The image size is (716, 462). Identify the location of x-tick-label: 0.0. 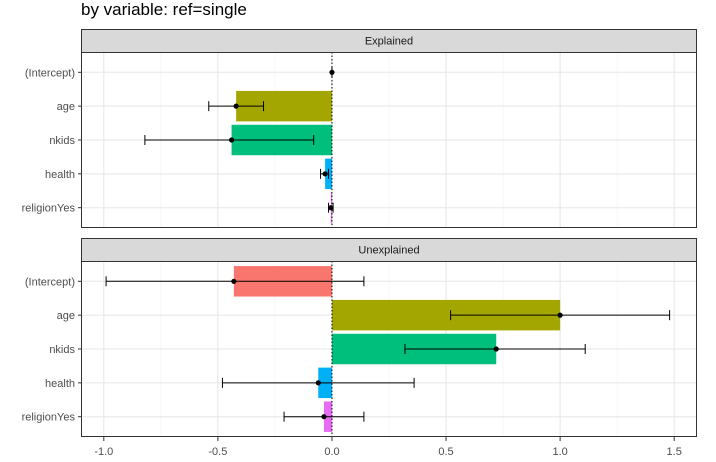
(331, 452).